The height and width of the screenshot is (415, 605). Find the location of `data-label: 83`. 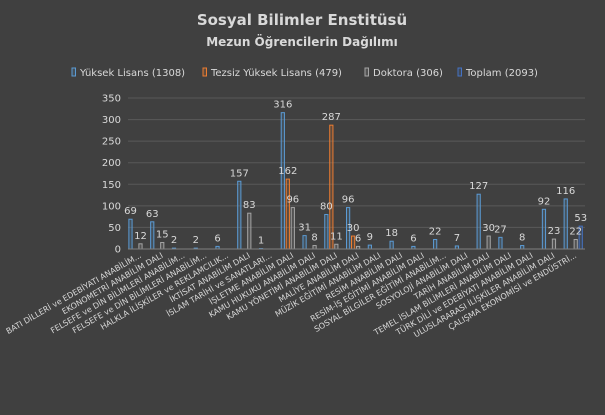

data-label: 83 is located at coordinates (249, 205).